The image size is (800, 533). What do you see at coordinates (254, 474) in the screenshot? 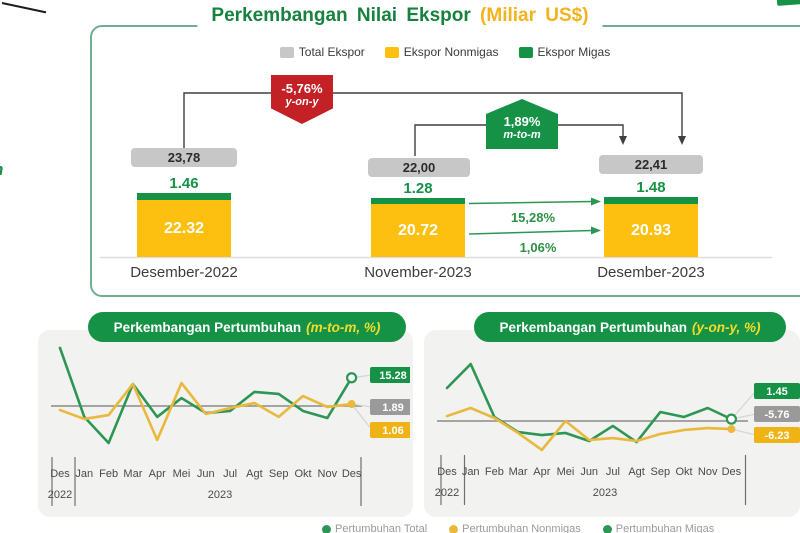
I see `month-tick-label: Agt` at bounding box center [254, 474].